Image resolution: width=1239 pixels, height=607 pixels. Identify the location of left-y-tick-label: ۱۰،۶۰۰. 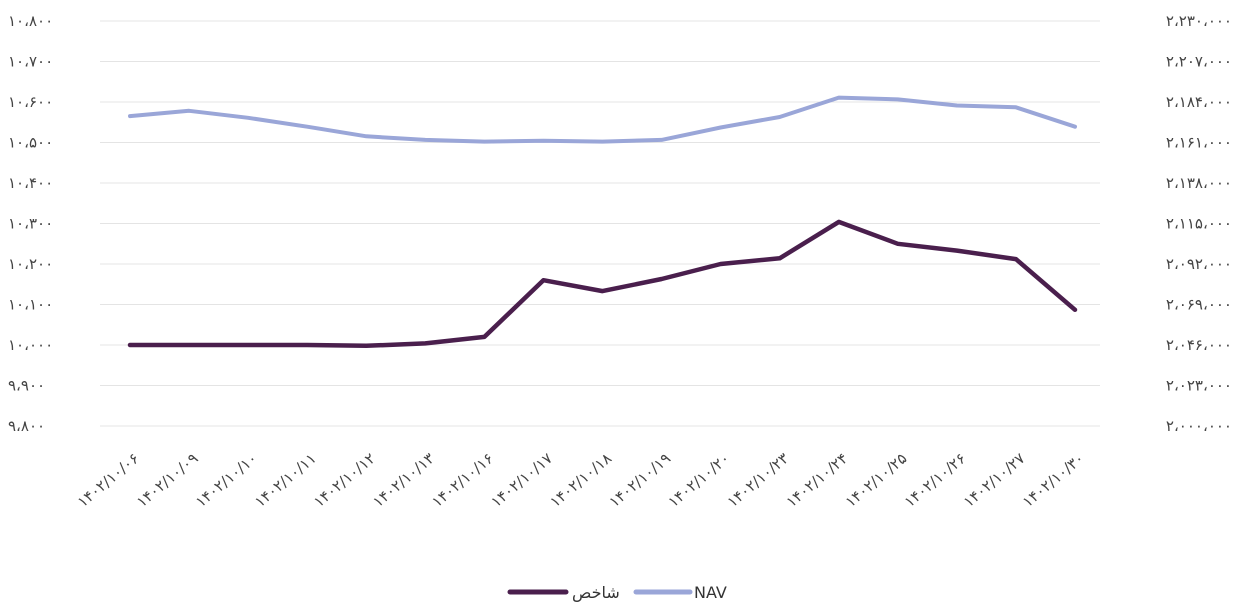
(30, 102).